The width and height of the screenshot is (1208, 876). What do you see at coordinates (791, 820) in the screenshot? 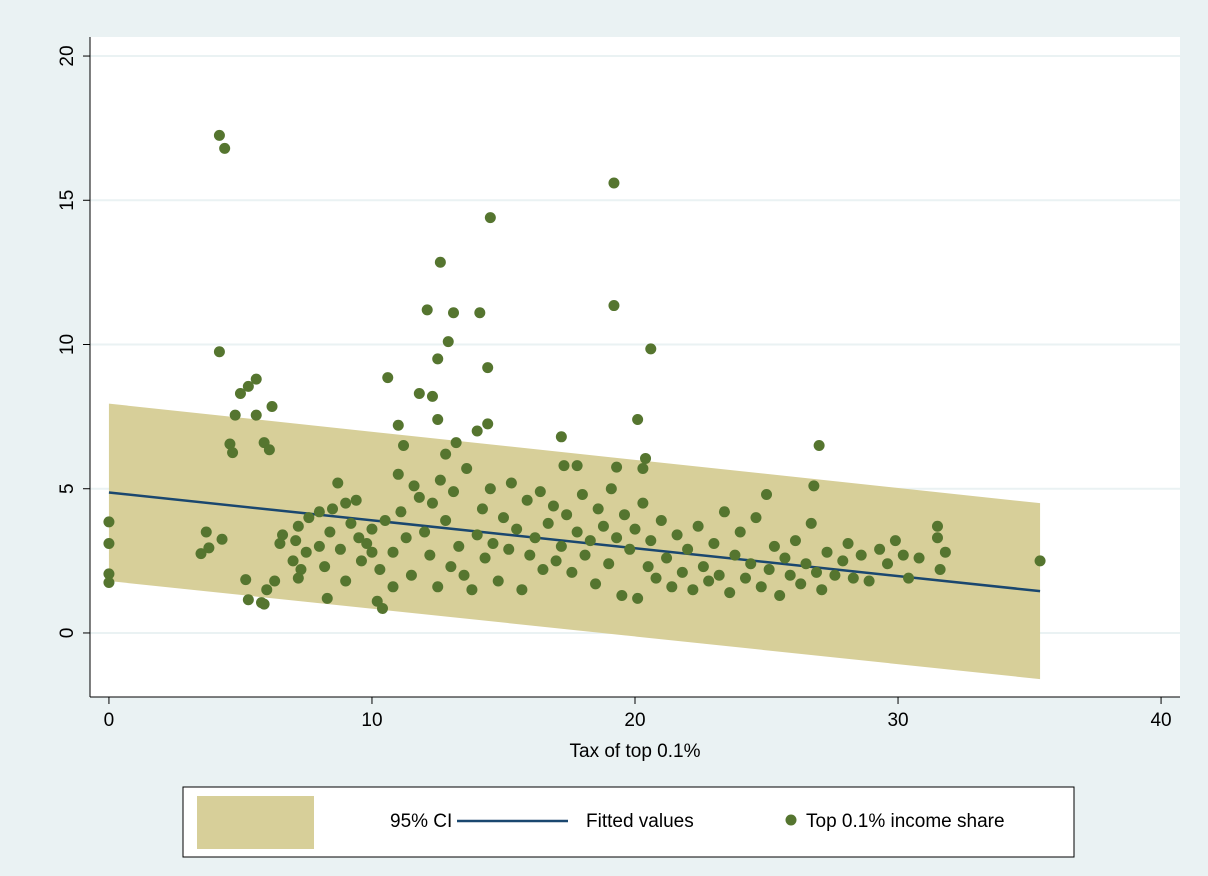
I see `legend-swatch` at bounding box center [791, 820].